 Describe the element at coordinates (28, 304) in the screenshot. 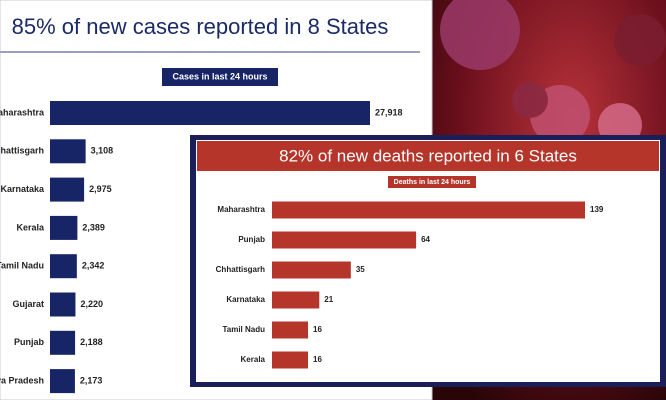

I see `y-tick-label: Gujarat` at that location.